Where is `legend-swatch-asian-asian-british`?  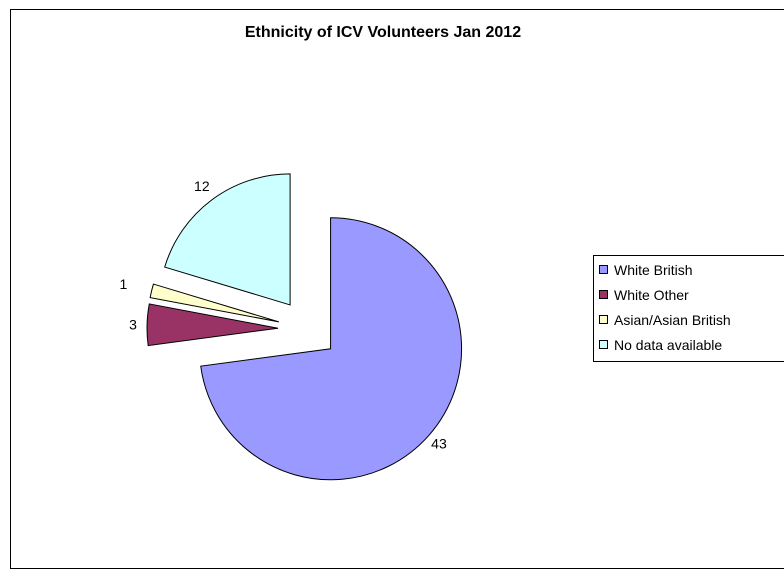 legend-swatch-asian-asian-british is located at coordinates (603, 319).